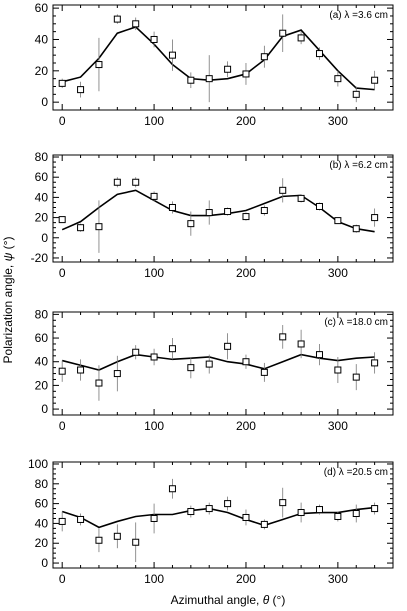 This screenshot has width=407, height=611. Describe the element at coordinates (358, 165) in the screenshot. I see `panel-label: (b) λ =6.2 cm` at that location.